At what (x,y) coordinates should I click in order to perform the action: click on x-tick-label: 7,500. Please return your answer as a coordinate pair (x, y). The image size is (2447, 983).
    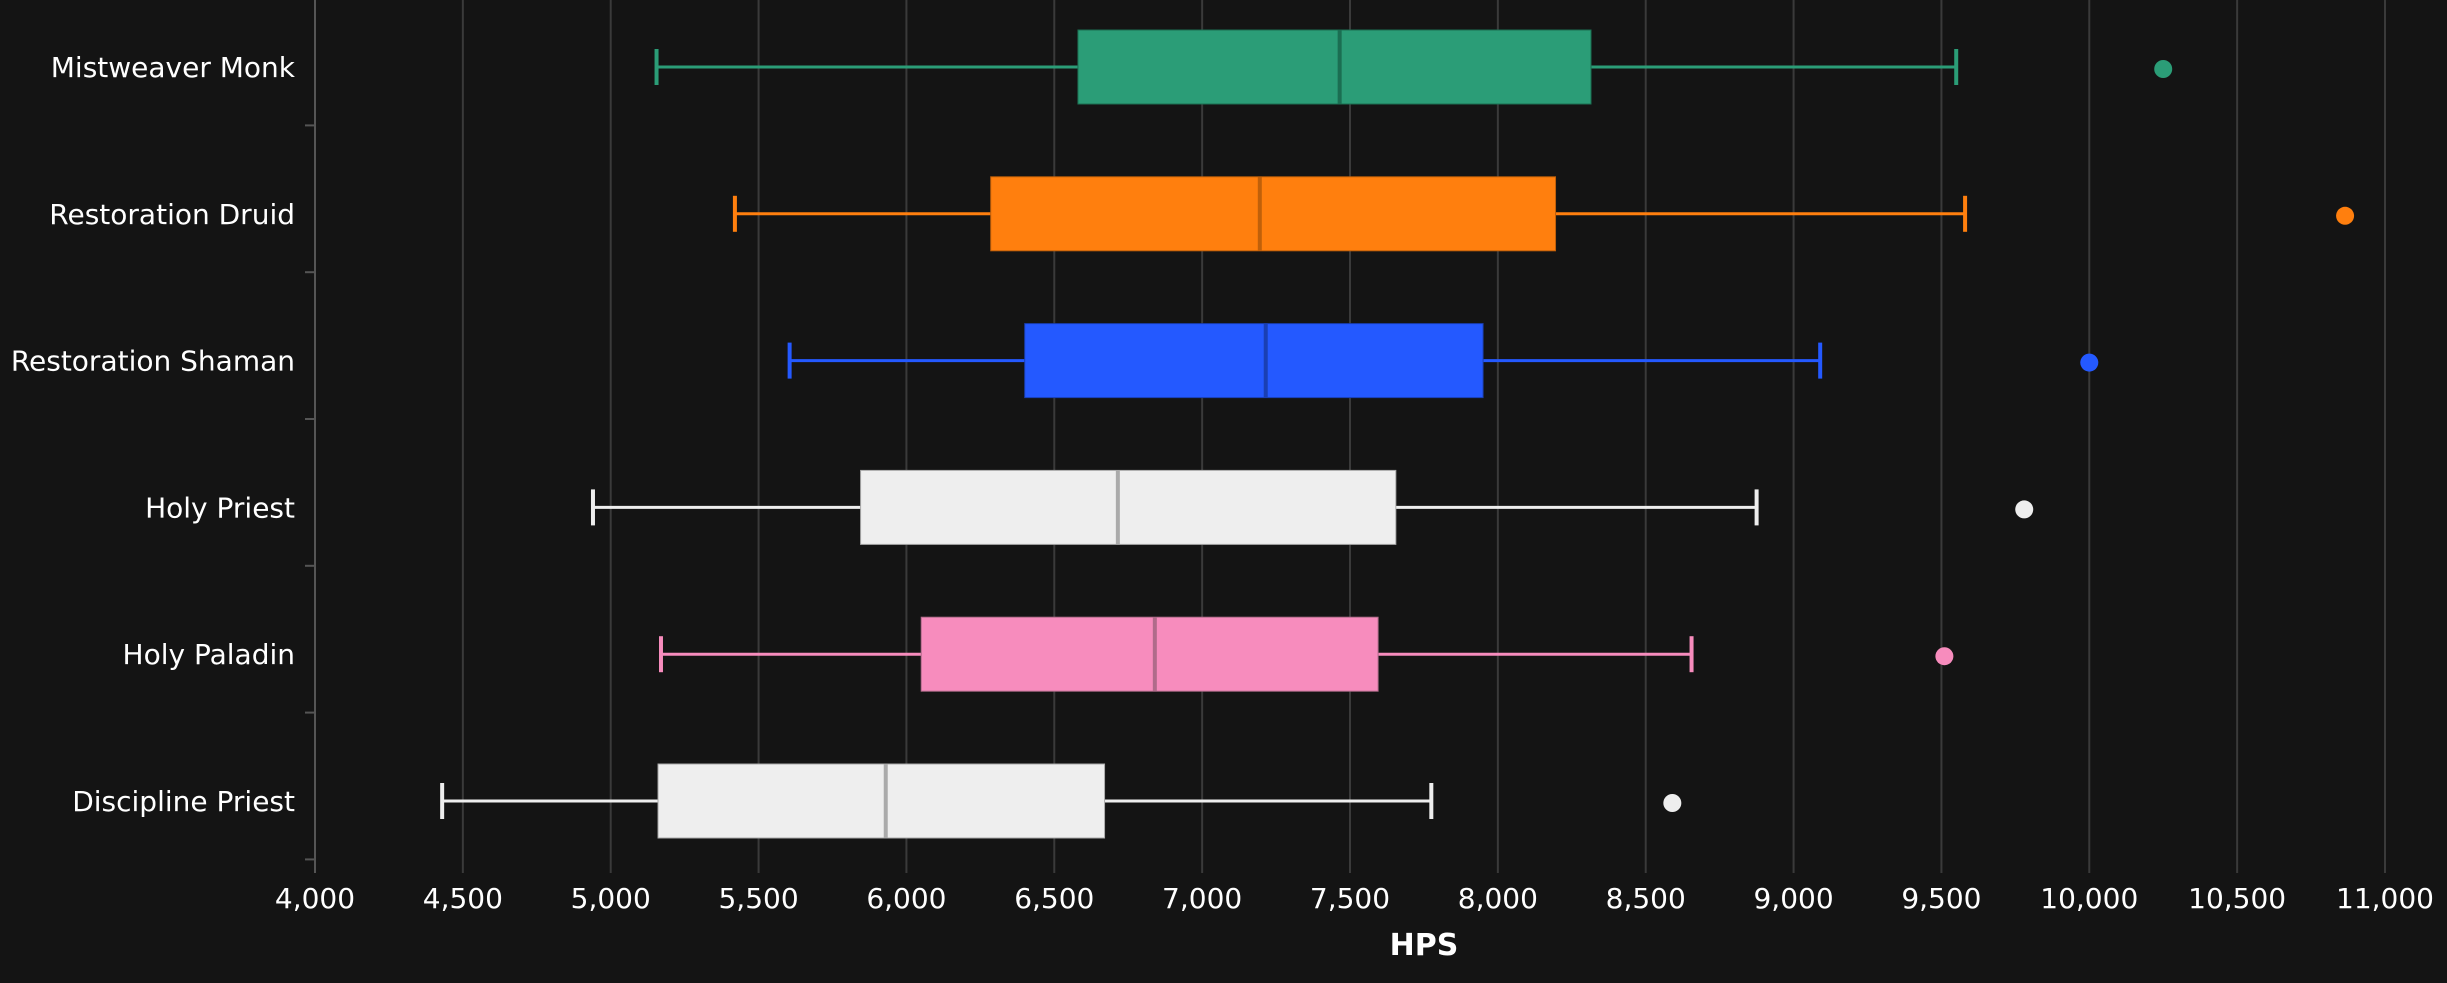
    Looking at the image, I should click on (1350, 898).